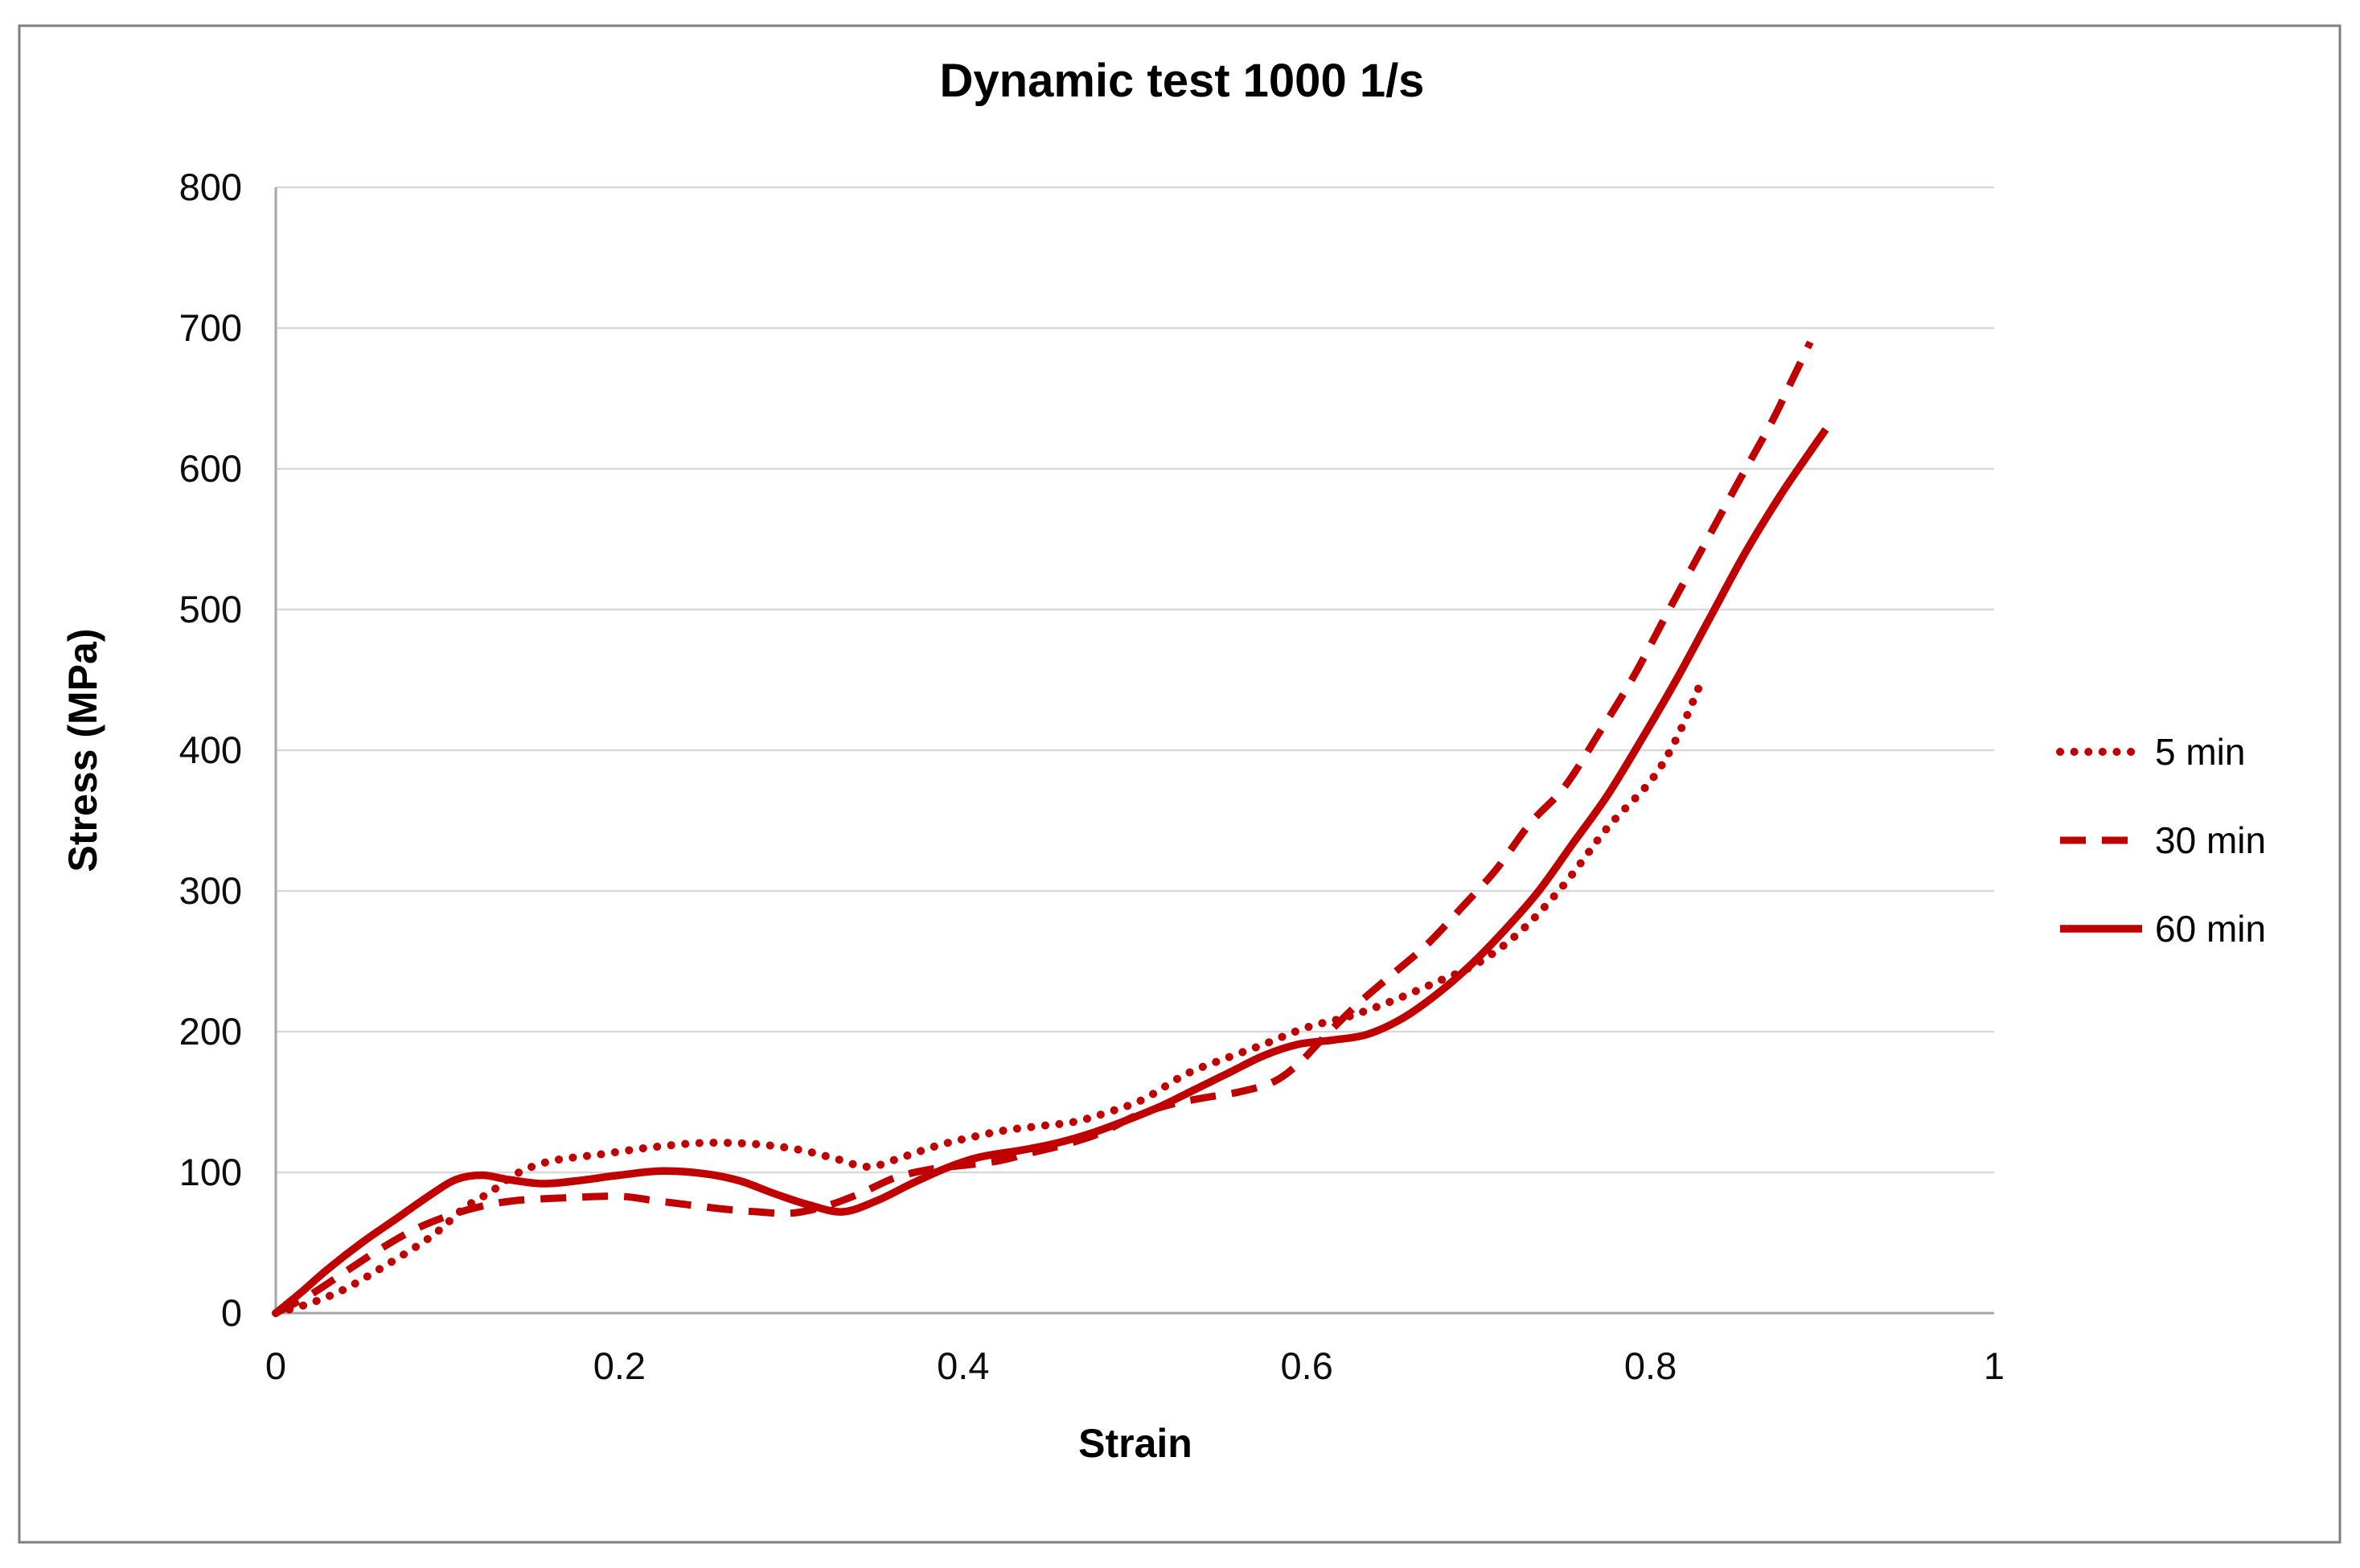 The width and height of the screenshot is (2360, 1568). What do you see at coordinates (2210, 840) in the screenshot?
I see `legend-label-30min: 30 min` at bounding box center [2210, 840].